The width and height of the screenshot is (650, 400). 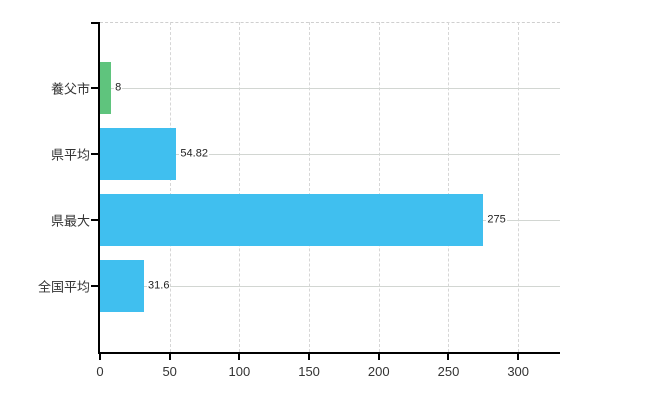 What do you see at coordinates (518, 371) in the screenshot?
I see `x-tick-label: 300` at bounding box center [518, 371].